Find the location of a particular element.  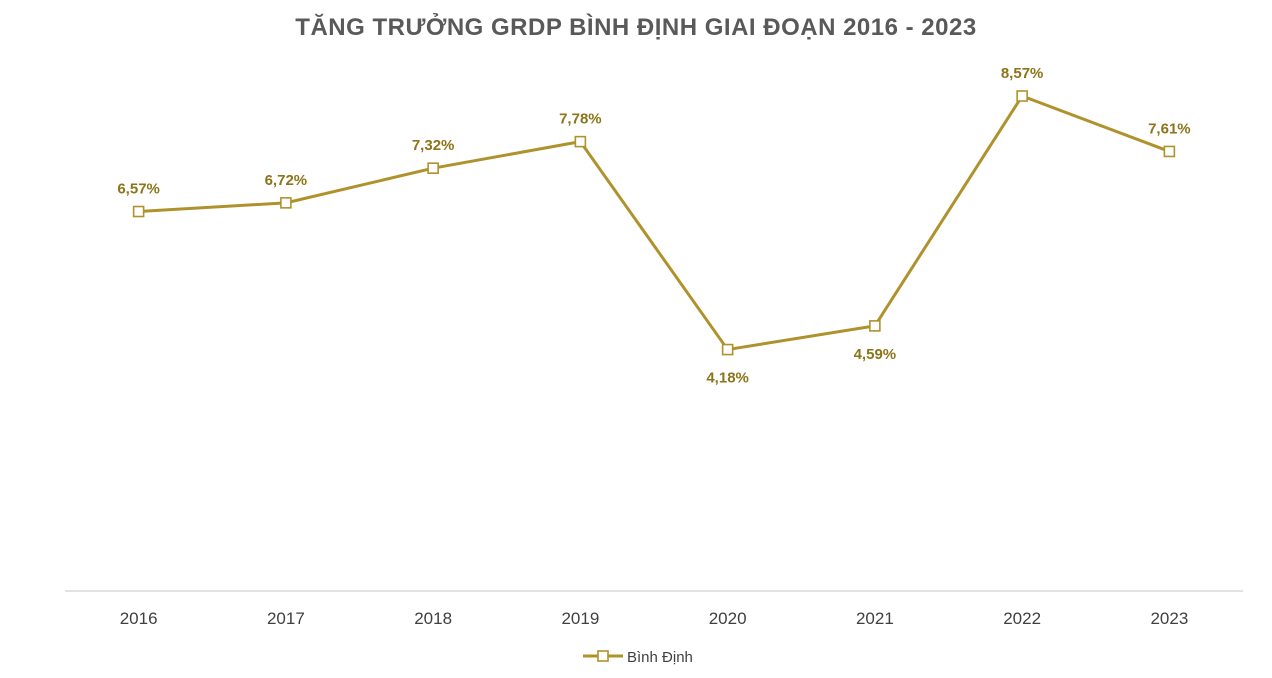

x-tick-label: 2016 is located at coordinates (139, 618).